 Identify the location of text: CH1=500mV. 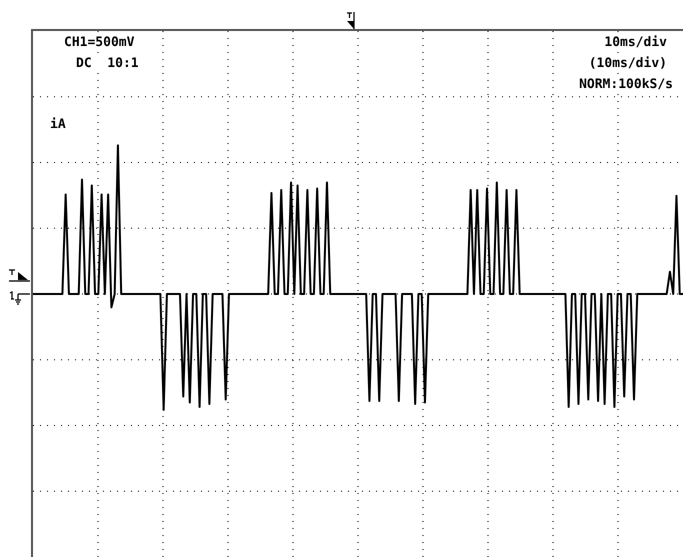
(99, 43).